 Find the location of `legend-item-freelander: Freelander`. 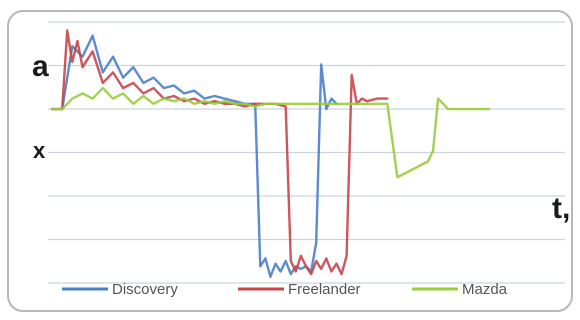

legend-item-freelander: Freelander is located at coordinates (299, 289).